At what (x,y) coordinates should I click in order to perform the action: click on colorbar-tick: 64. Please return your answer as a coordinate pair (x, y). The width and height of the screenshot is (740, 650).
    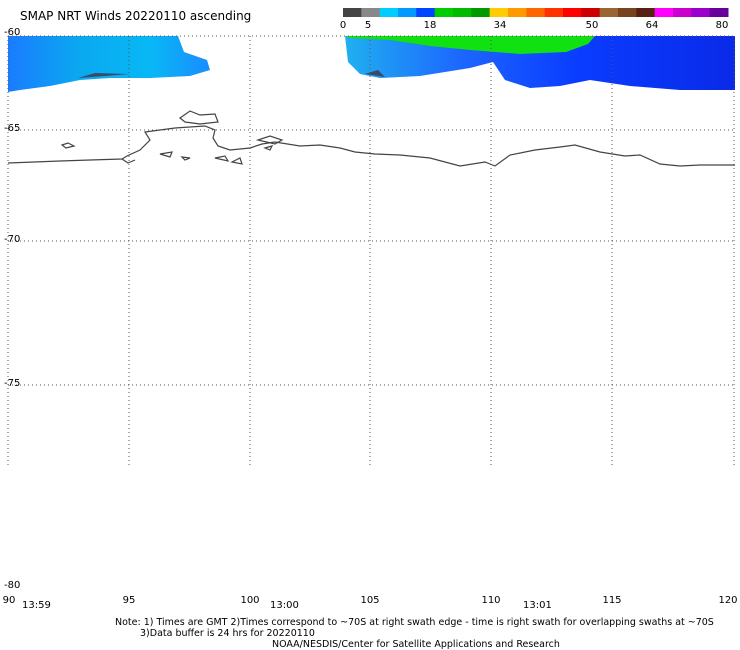
    Looking at the image, I should click on (652, 25).